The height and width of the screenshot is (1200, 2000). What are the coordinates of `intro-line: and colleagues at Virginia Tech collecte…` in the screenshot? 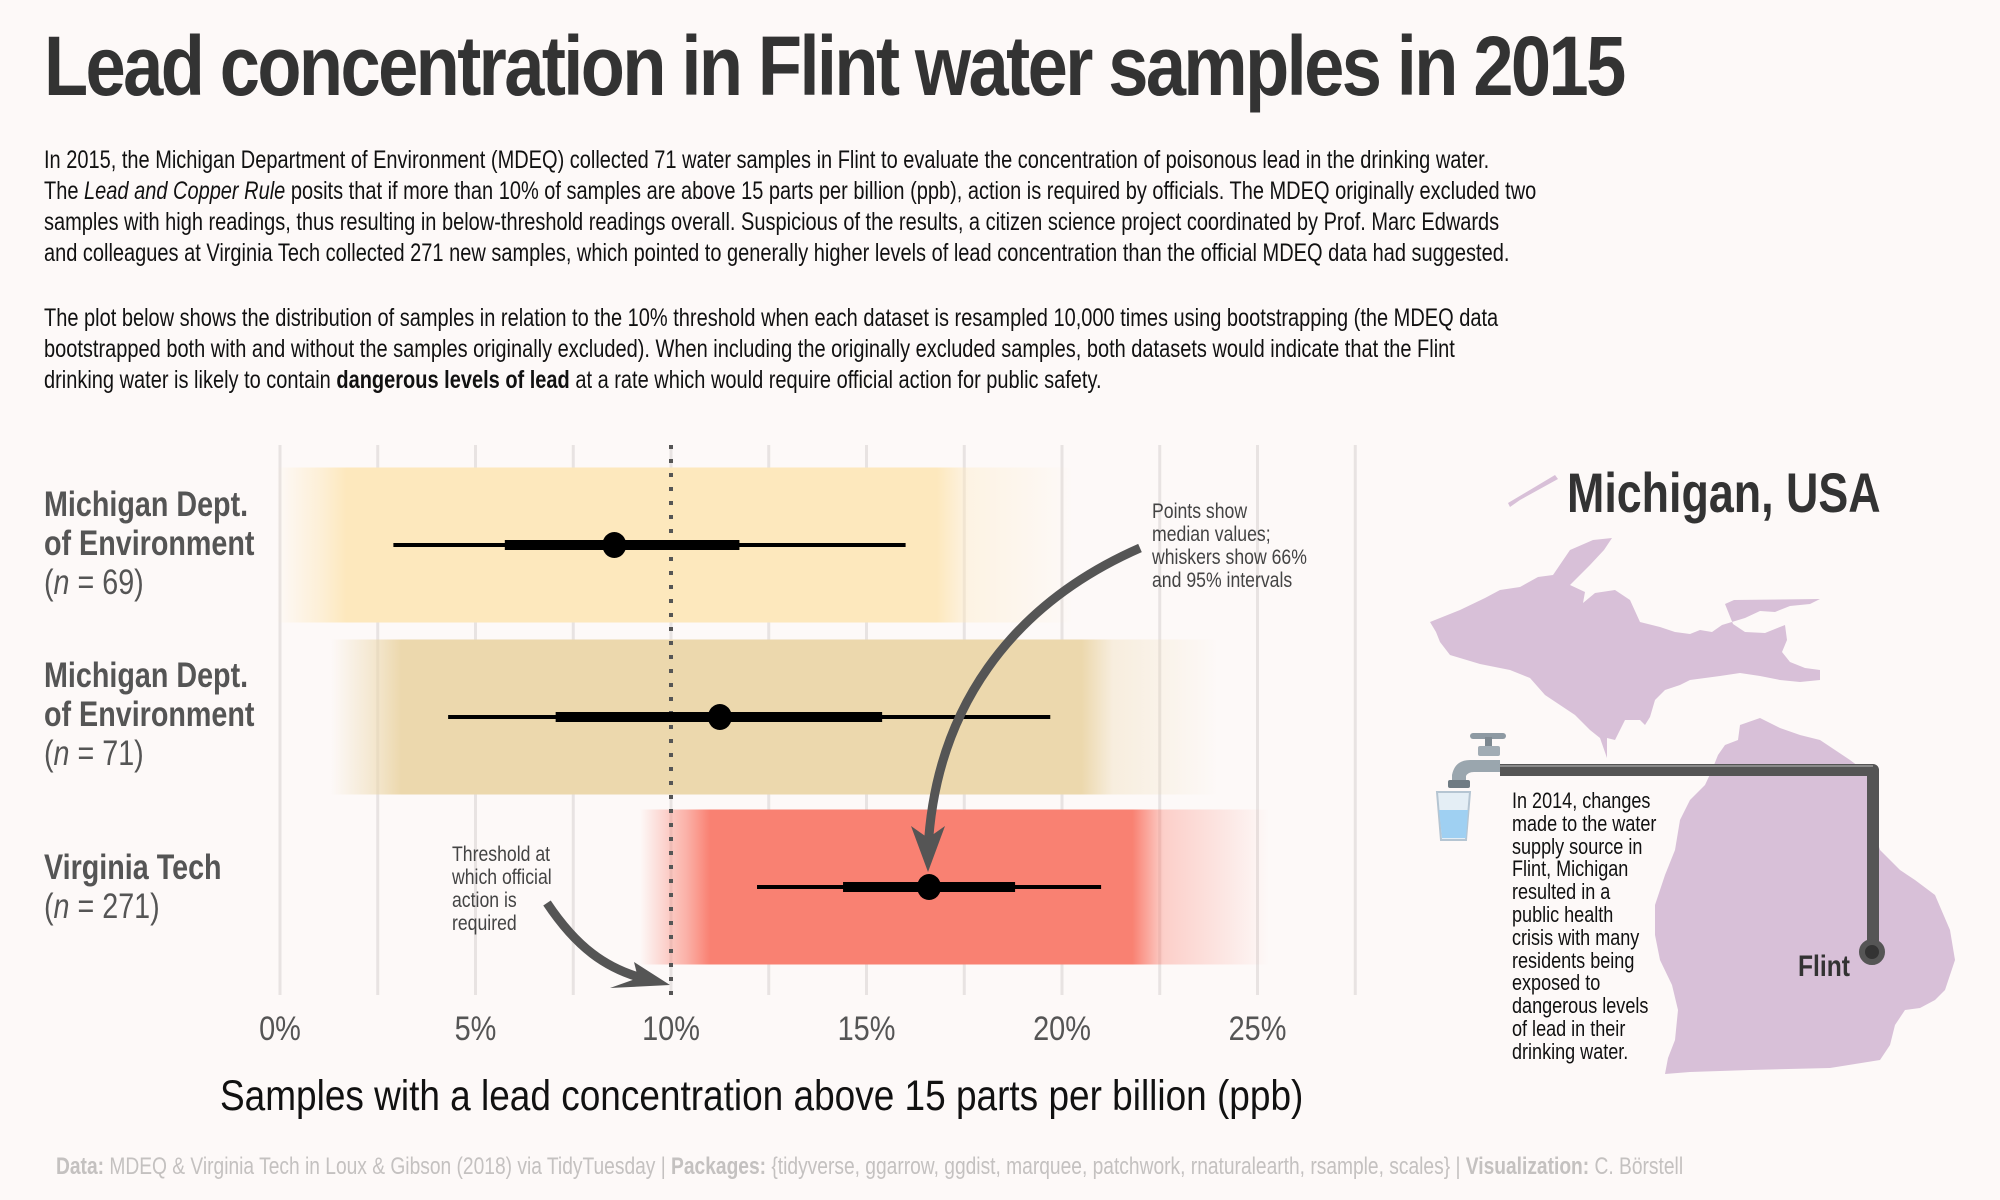 It's located at (777, 253).